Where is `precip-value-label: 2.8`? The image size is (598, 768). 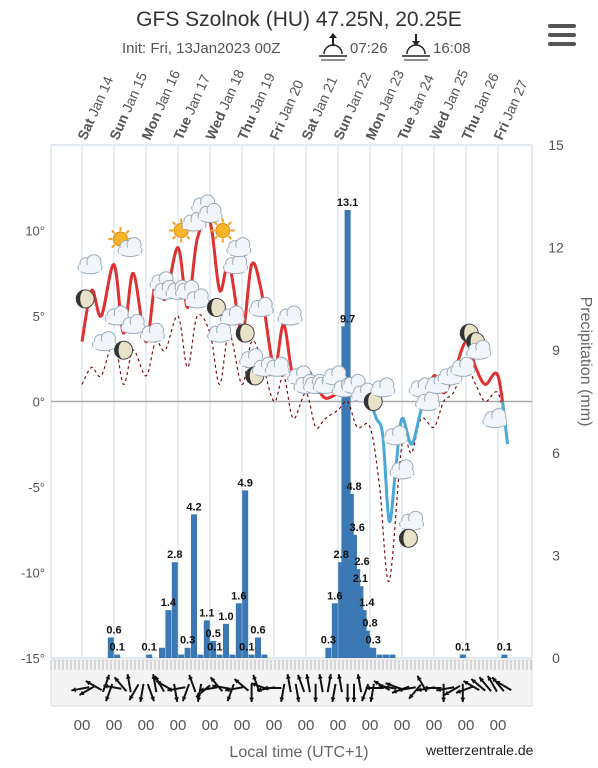 precip-value-label: 2.8 is located at coordinates (174, 555).